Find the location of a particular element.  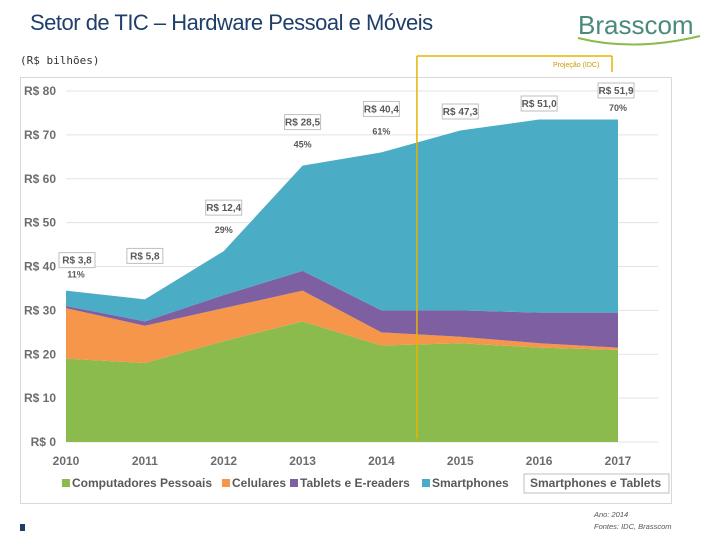

value-callout-label: R$ 47,3 is located at coordinates (460, 112).